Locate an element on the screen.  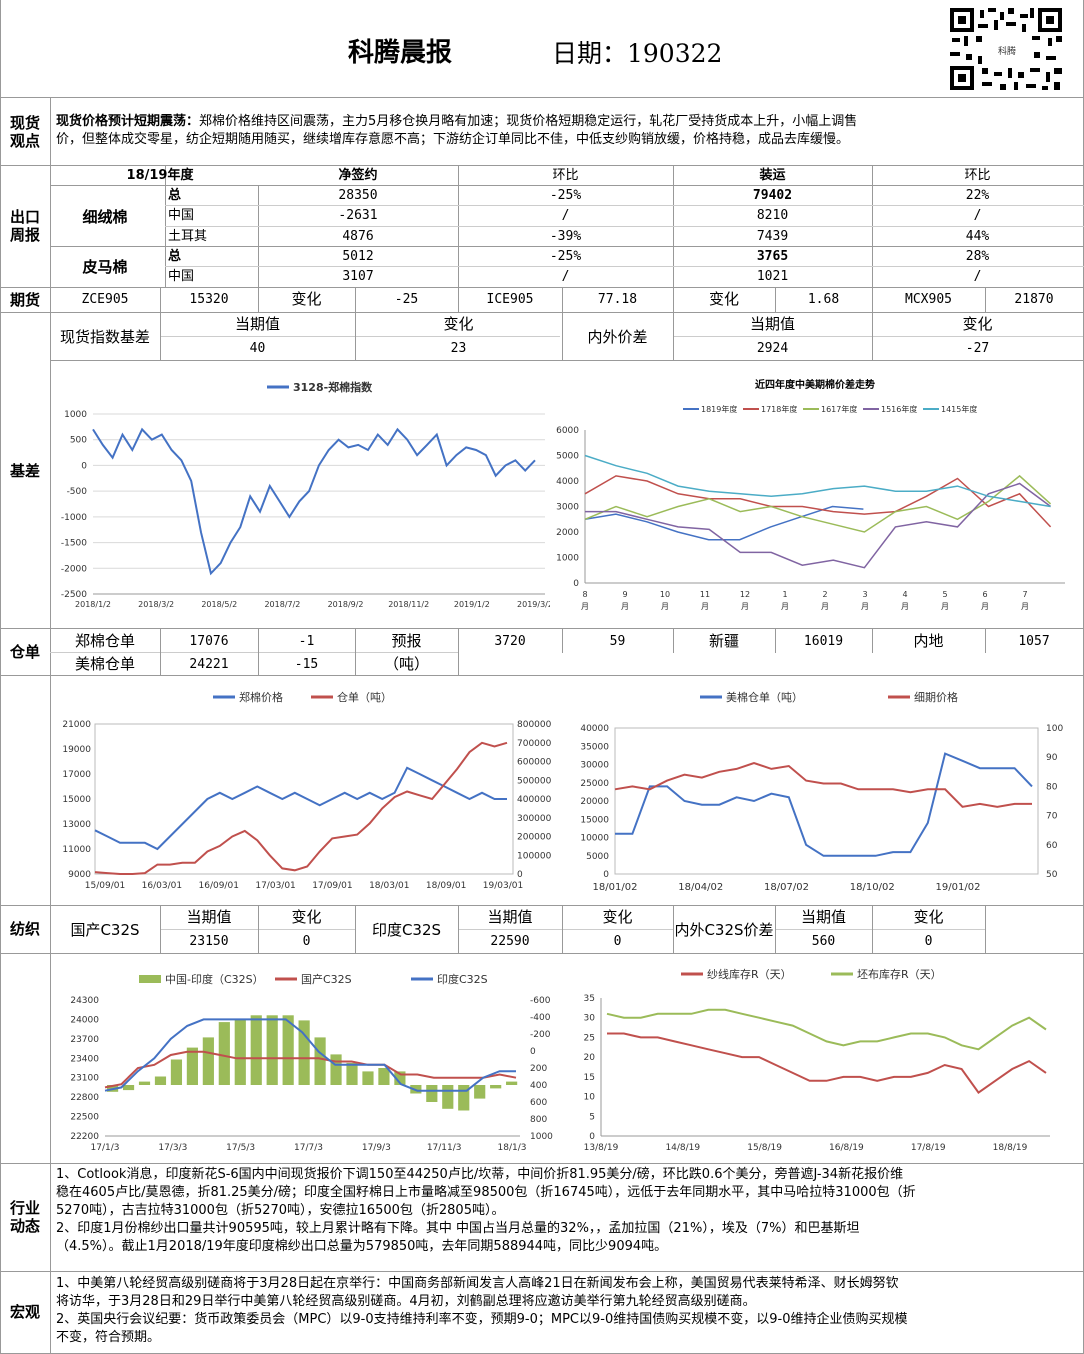
section-spot-view: 现货观点 is located at coordinates (24, 132).